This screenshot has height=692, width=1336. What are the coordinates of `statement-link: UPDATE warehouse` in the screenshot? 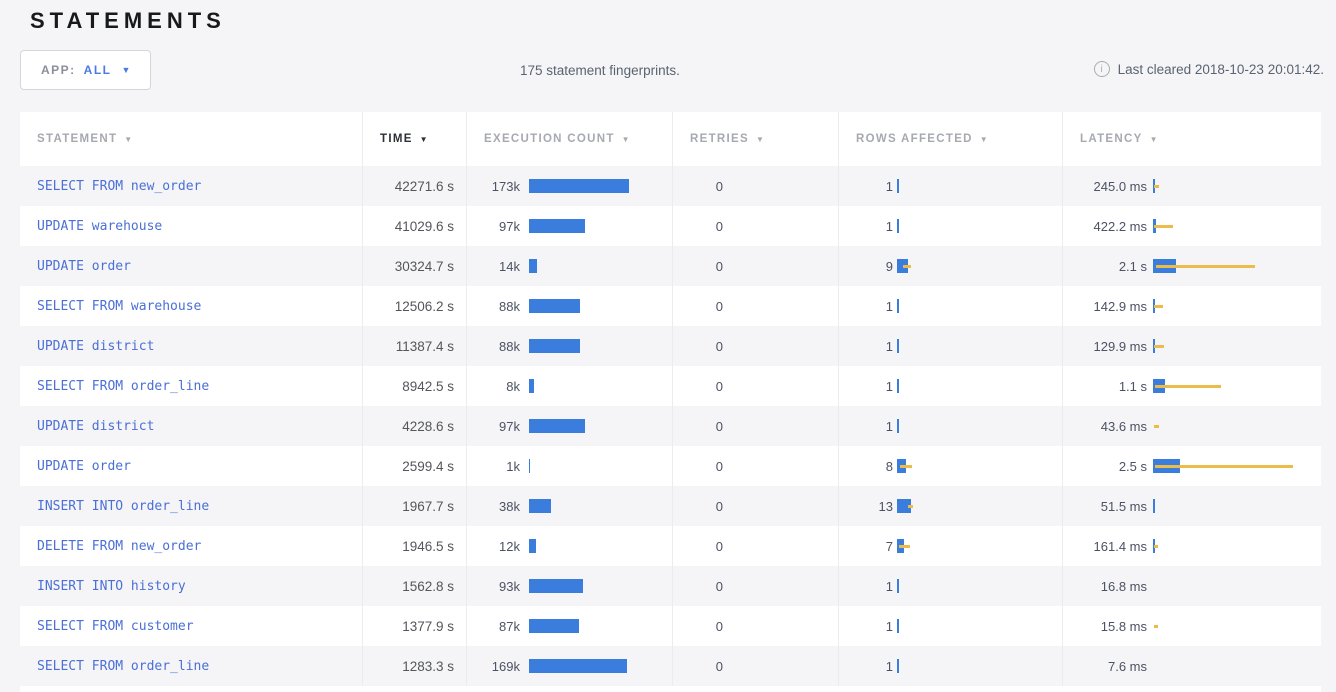 It's located at (100, 226).